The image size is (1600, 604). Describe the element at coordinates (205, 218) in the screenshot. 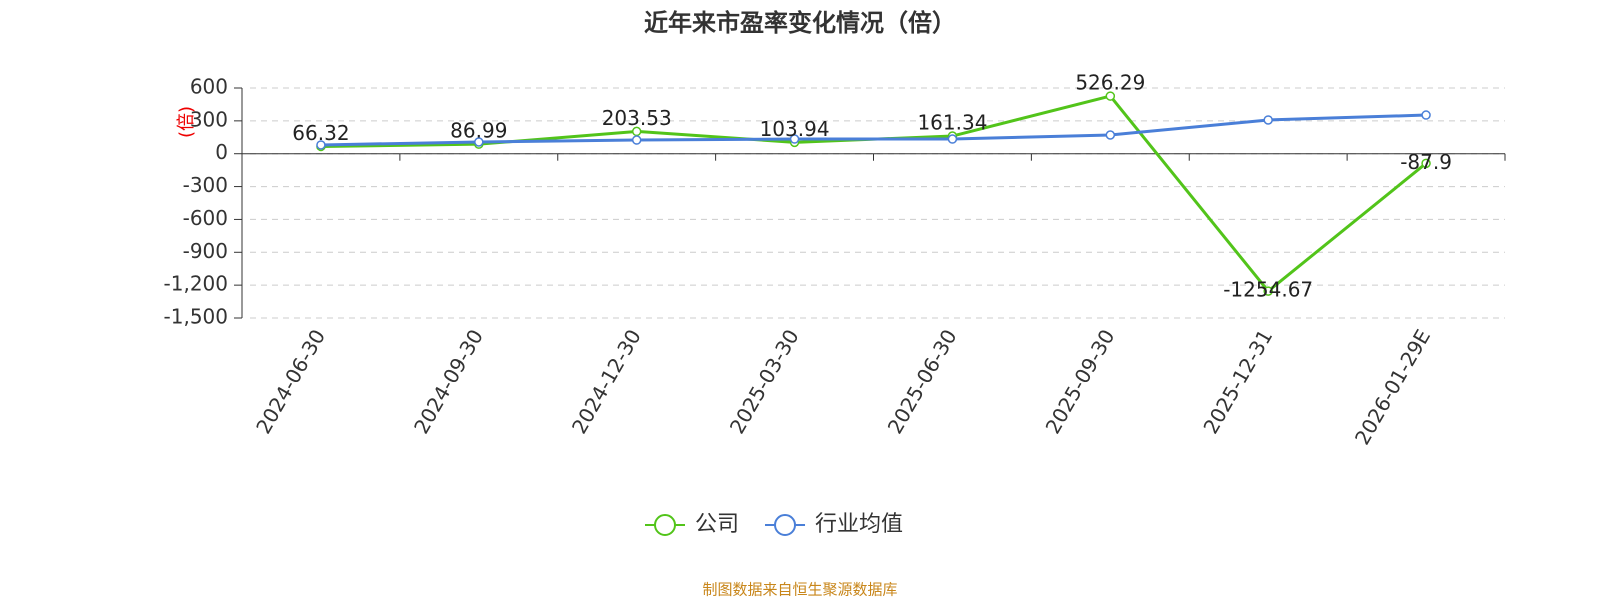

I see `y-tick-label: -600` at that location.